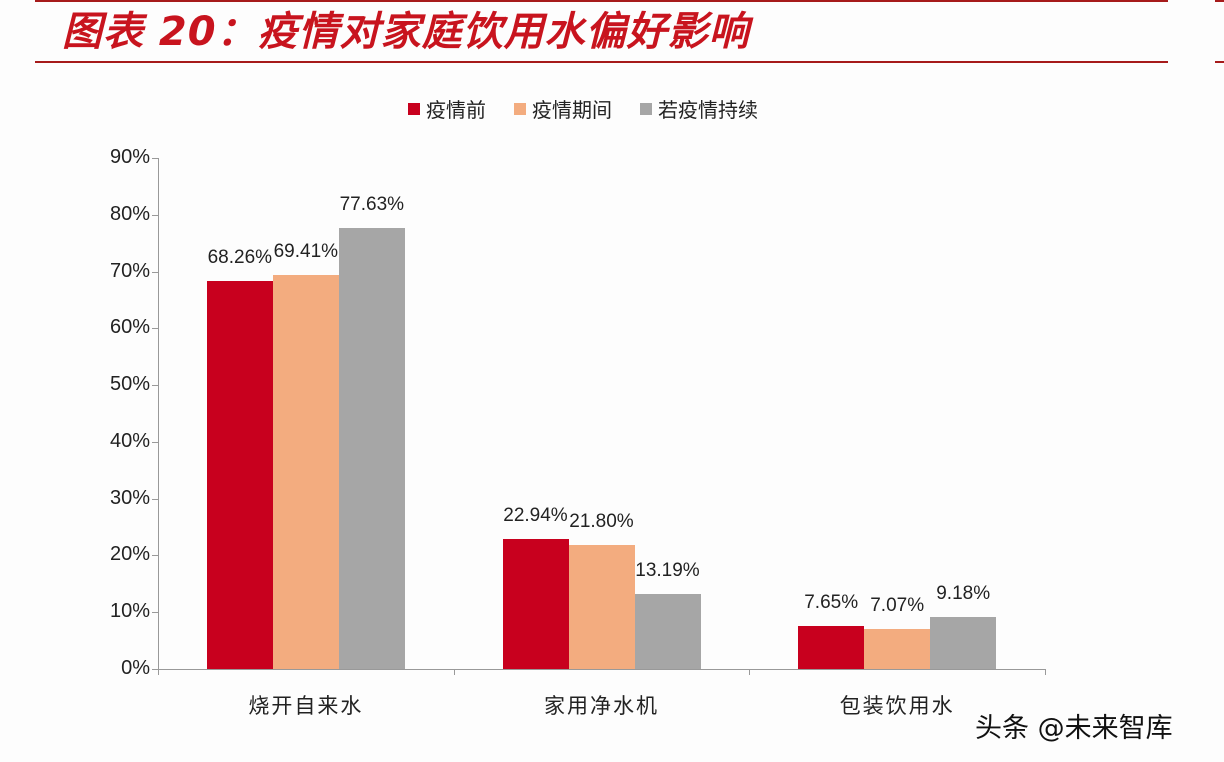  I want to click on data-label: 77.63%, so click(372, 205).